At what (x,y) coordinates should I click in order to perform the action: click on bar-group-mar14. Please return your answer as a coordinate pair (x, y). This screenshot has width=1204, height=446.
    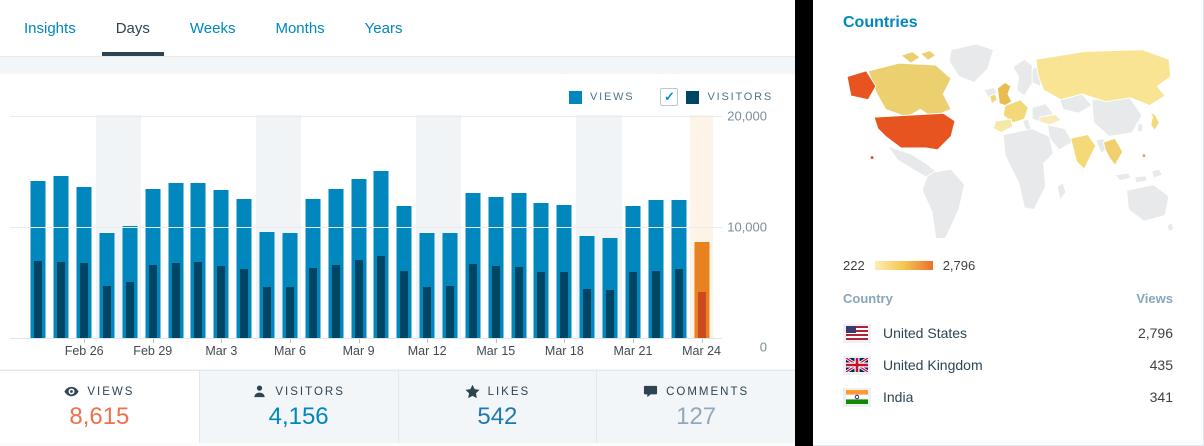
    Looking at the image, I should click on (472, 224).